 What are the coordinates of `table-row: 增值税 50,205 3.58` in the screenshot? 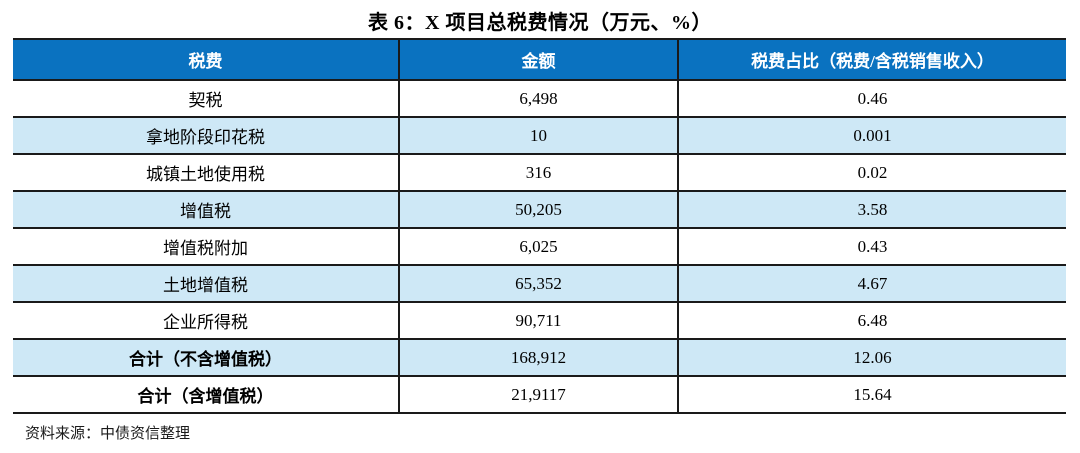 It's located at (539, 209).